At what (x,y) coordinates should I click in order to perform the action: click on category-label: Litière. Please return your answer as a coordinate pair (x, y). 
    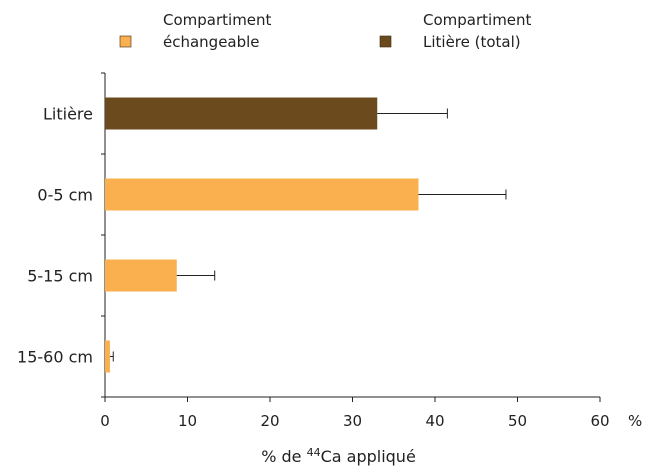
    Looking at the image, I should click on (68, 114).